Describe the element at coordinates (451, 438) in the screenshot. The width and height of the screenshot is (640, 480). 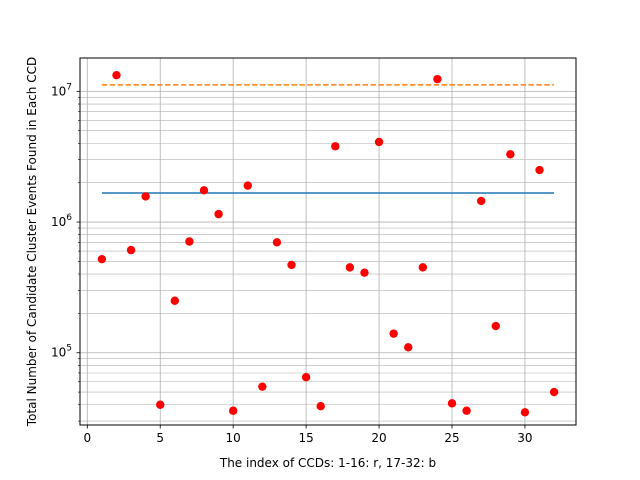
I see `x-tick-label: 25` at that location.